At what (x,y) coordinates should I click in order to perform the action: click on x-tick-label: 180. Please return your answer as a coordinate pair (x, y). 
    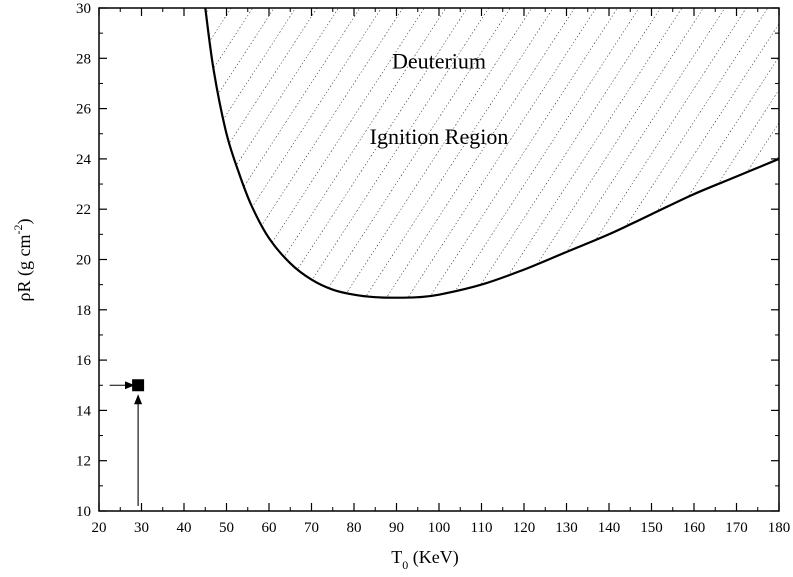
    Looking at the image, I should click on (779, 528).